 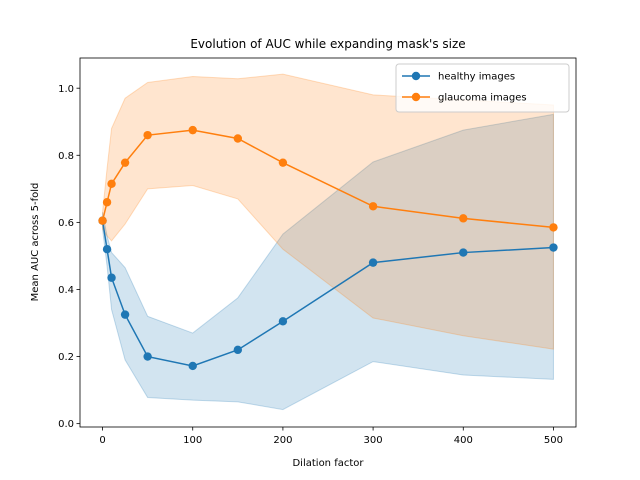 I want to click on y-tick-label-0.8: 0.8, so click(x=66, y=156).